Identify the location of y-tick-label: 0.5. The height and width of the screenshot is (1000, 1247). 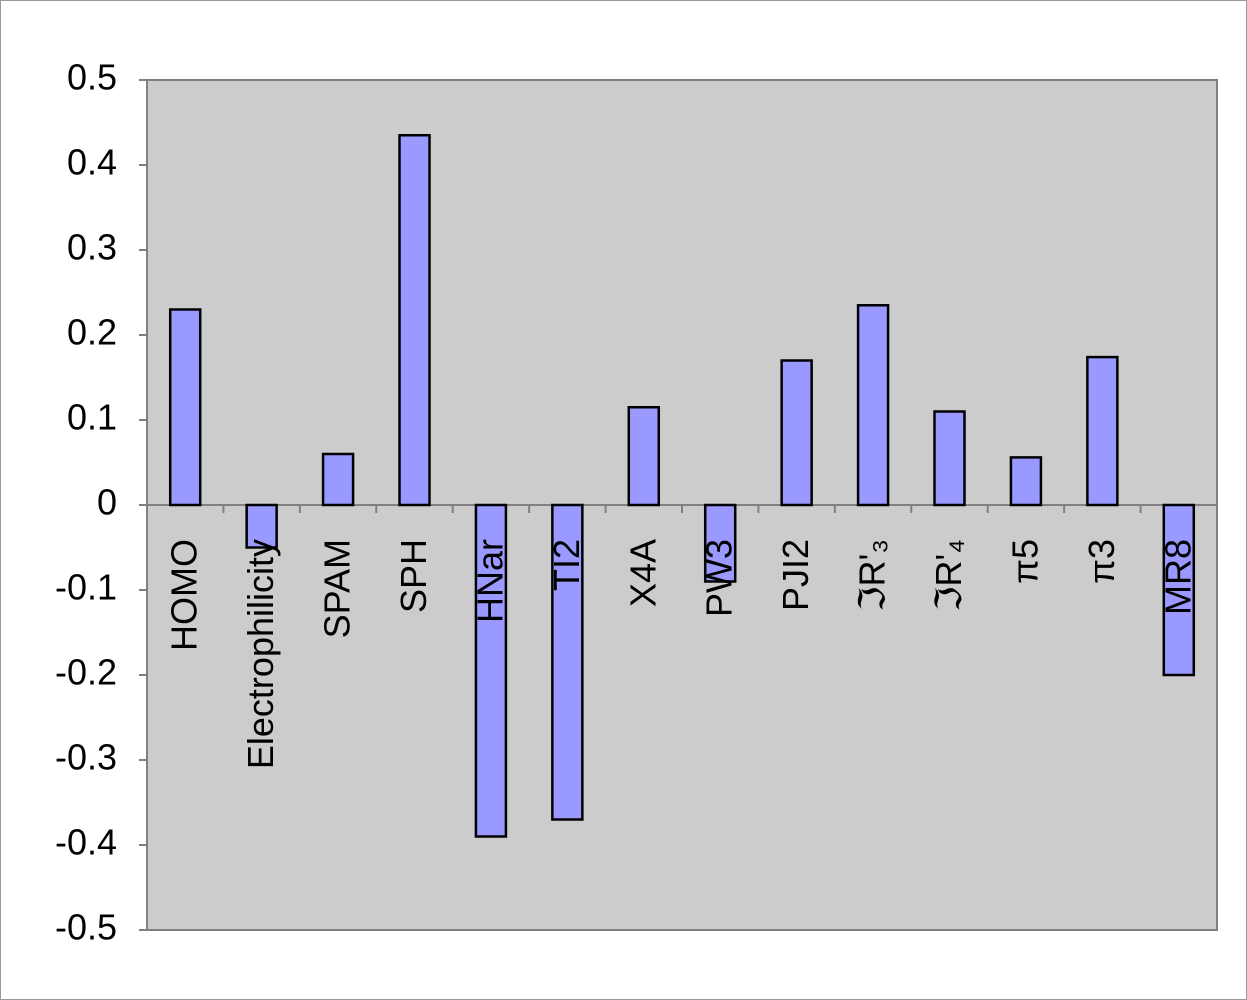
(92, 77).